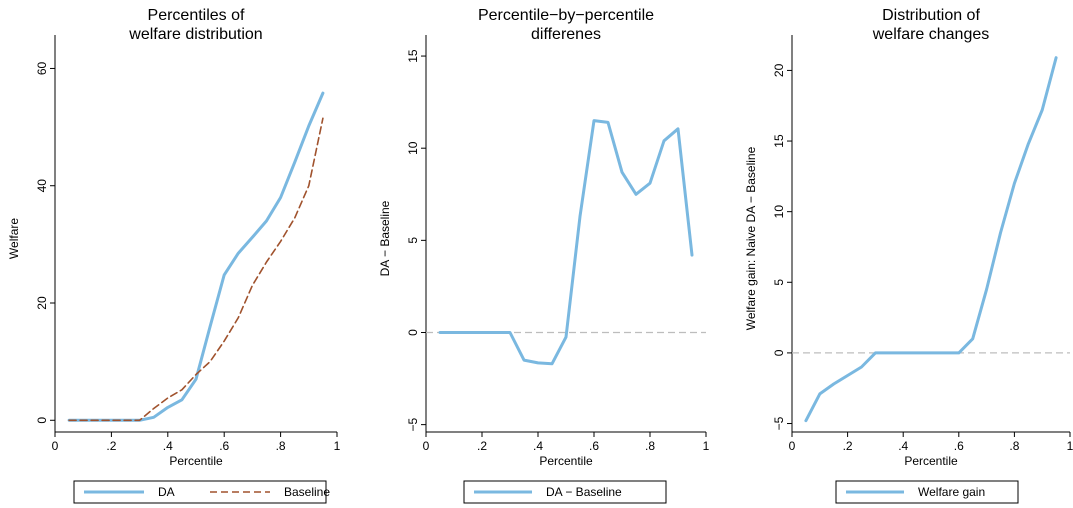  I want to click on legend-label: Baseline, so click(307, 492).